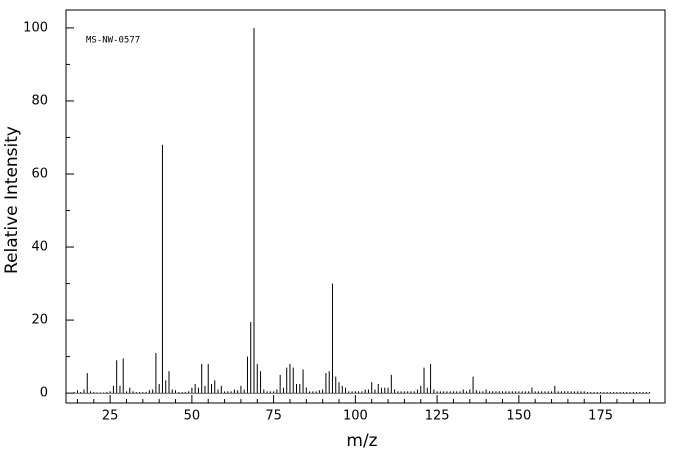 Image resolution: width=676 pixels, height=455 pixels. I want to click on x-tick-label: 125, so click(437, 416).